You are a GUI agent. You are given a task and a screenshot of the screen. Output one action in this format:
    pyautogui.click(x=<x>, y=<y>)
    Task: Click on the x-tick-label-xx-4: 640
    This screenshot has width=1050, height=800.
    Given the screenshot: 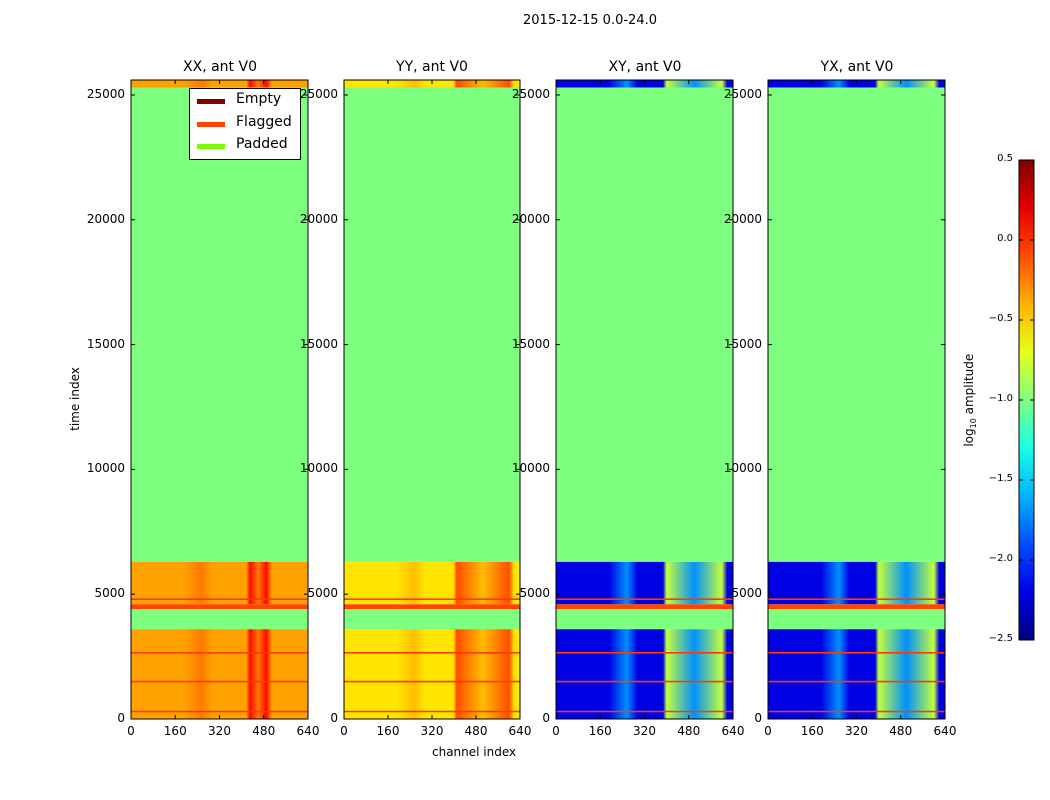 What is the action you would take?
    pyautogui.click(x=308, y=731)
    